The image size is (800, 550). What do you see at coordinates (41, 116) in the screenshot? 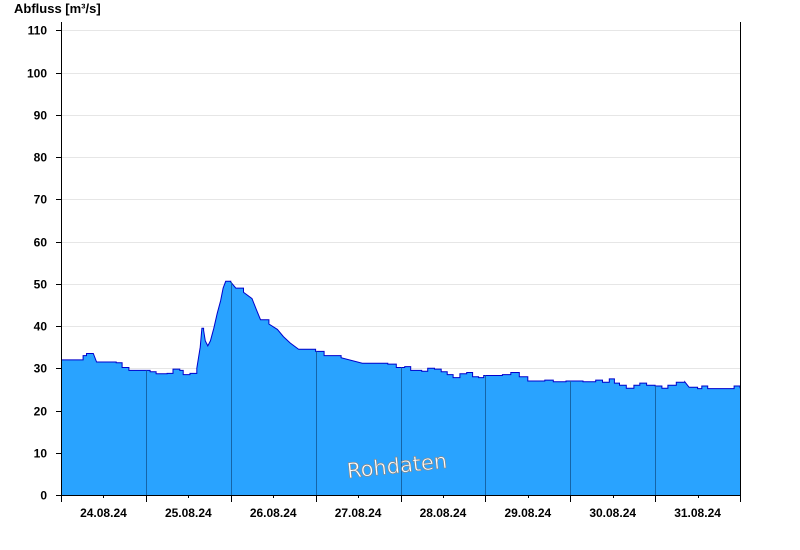
I see `y-tick-label: 90` at bounding box center [41, 116].